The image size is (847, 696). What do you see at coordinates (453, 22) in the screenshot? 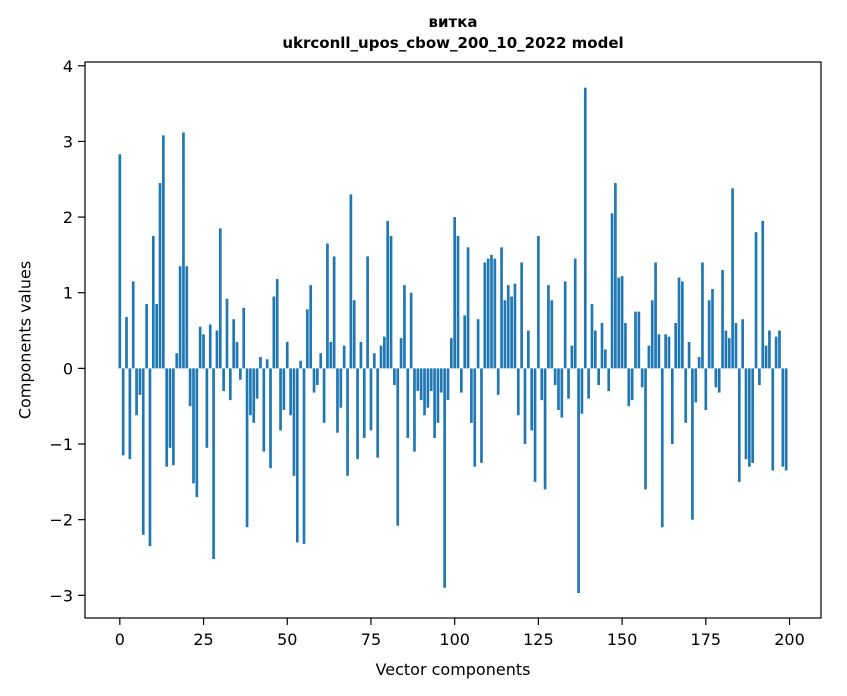
I see `chart-title: витка` at bounding box center [453, 22].